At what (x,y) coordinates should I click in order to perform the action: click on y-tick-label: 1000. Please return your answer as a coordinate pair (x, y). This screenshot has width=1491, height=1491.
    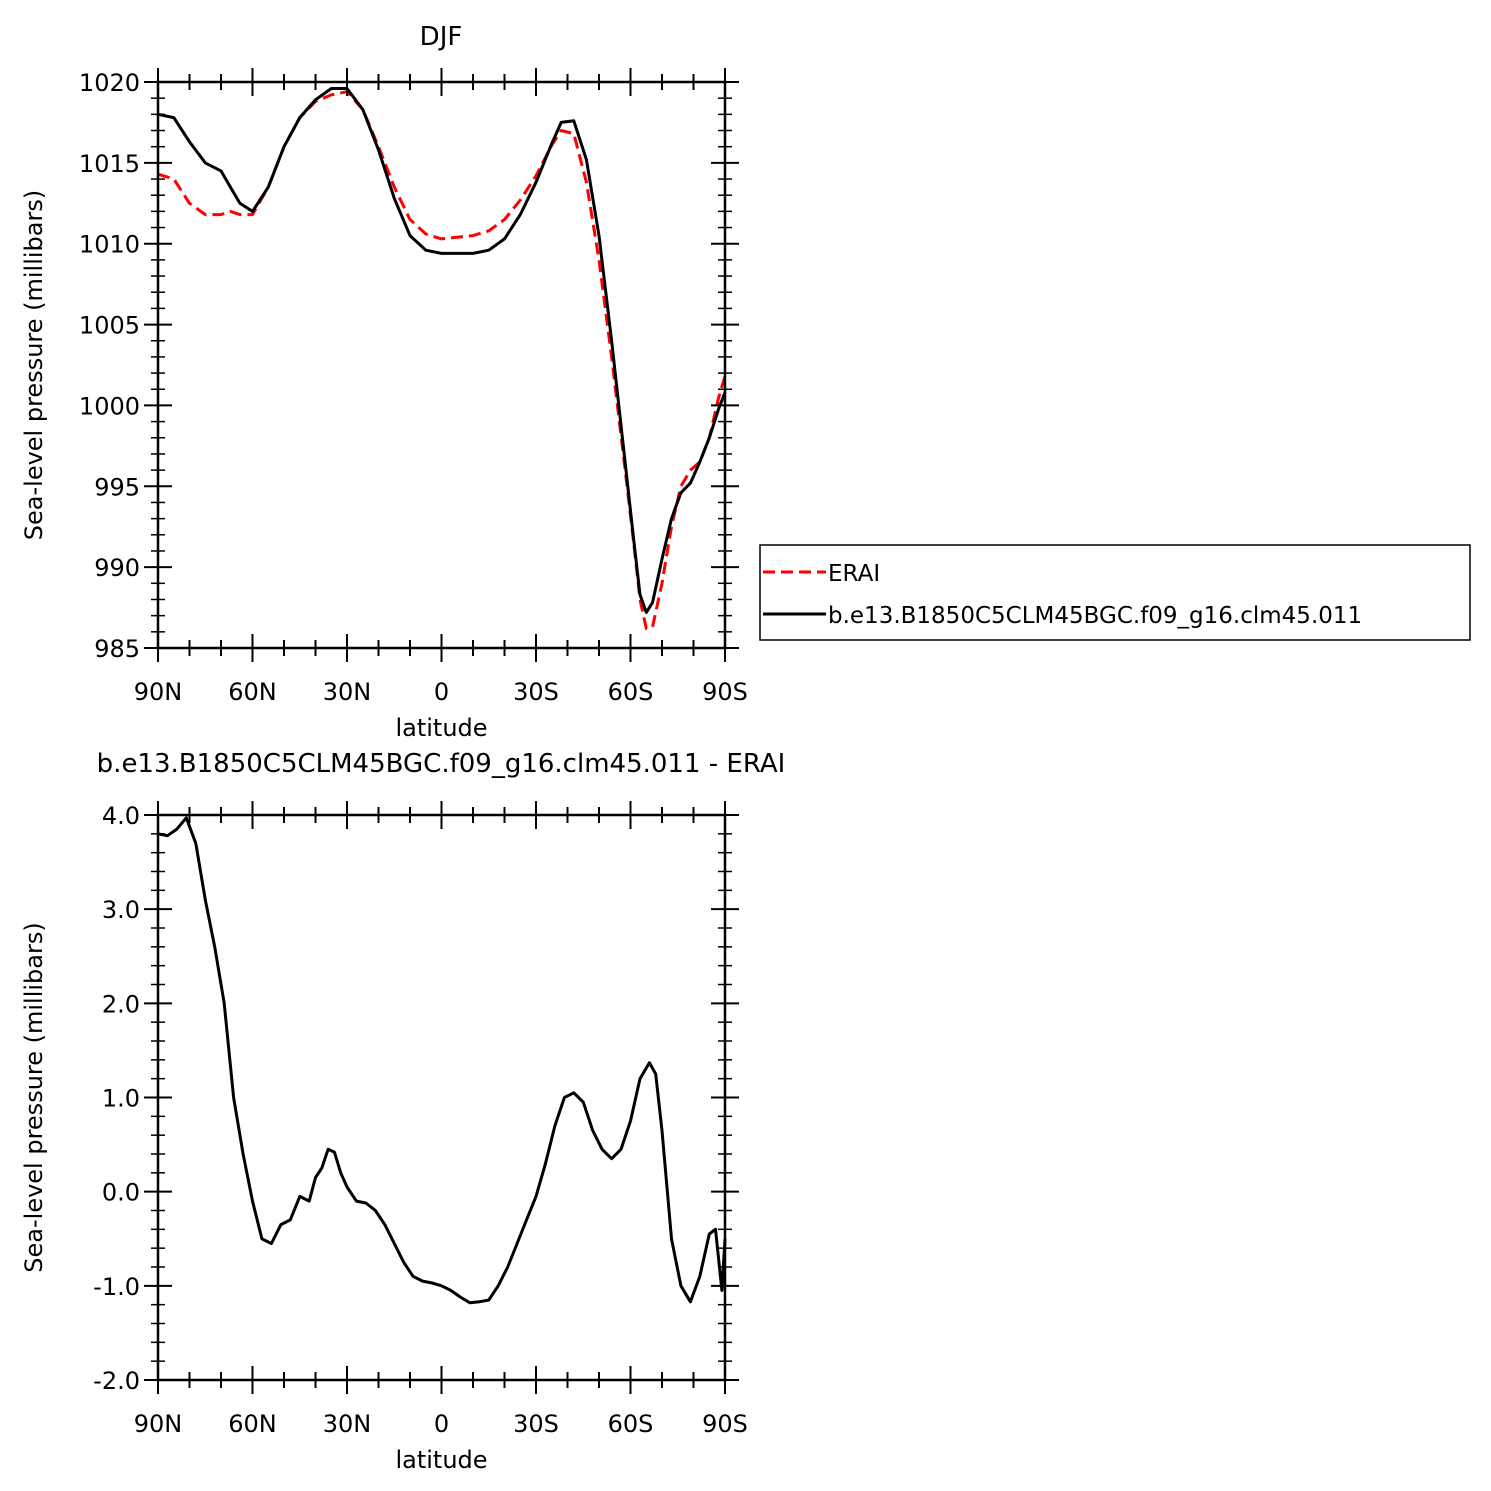
    Looking at the image, I should click on (109, 406).